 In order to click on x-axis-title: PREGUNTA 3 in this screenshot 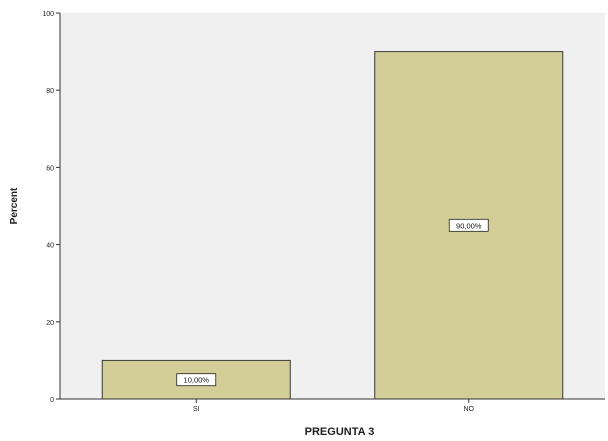, I will do `click(340, 432)`.